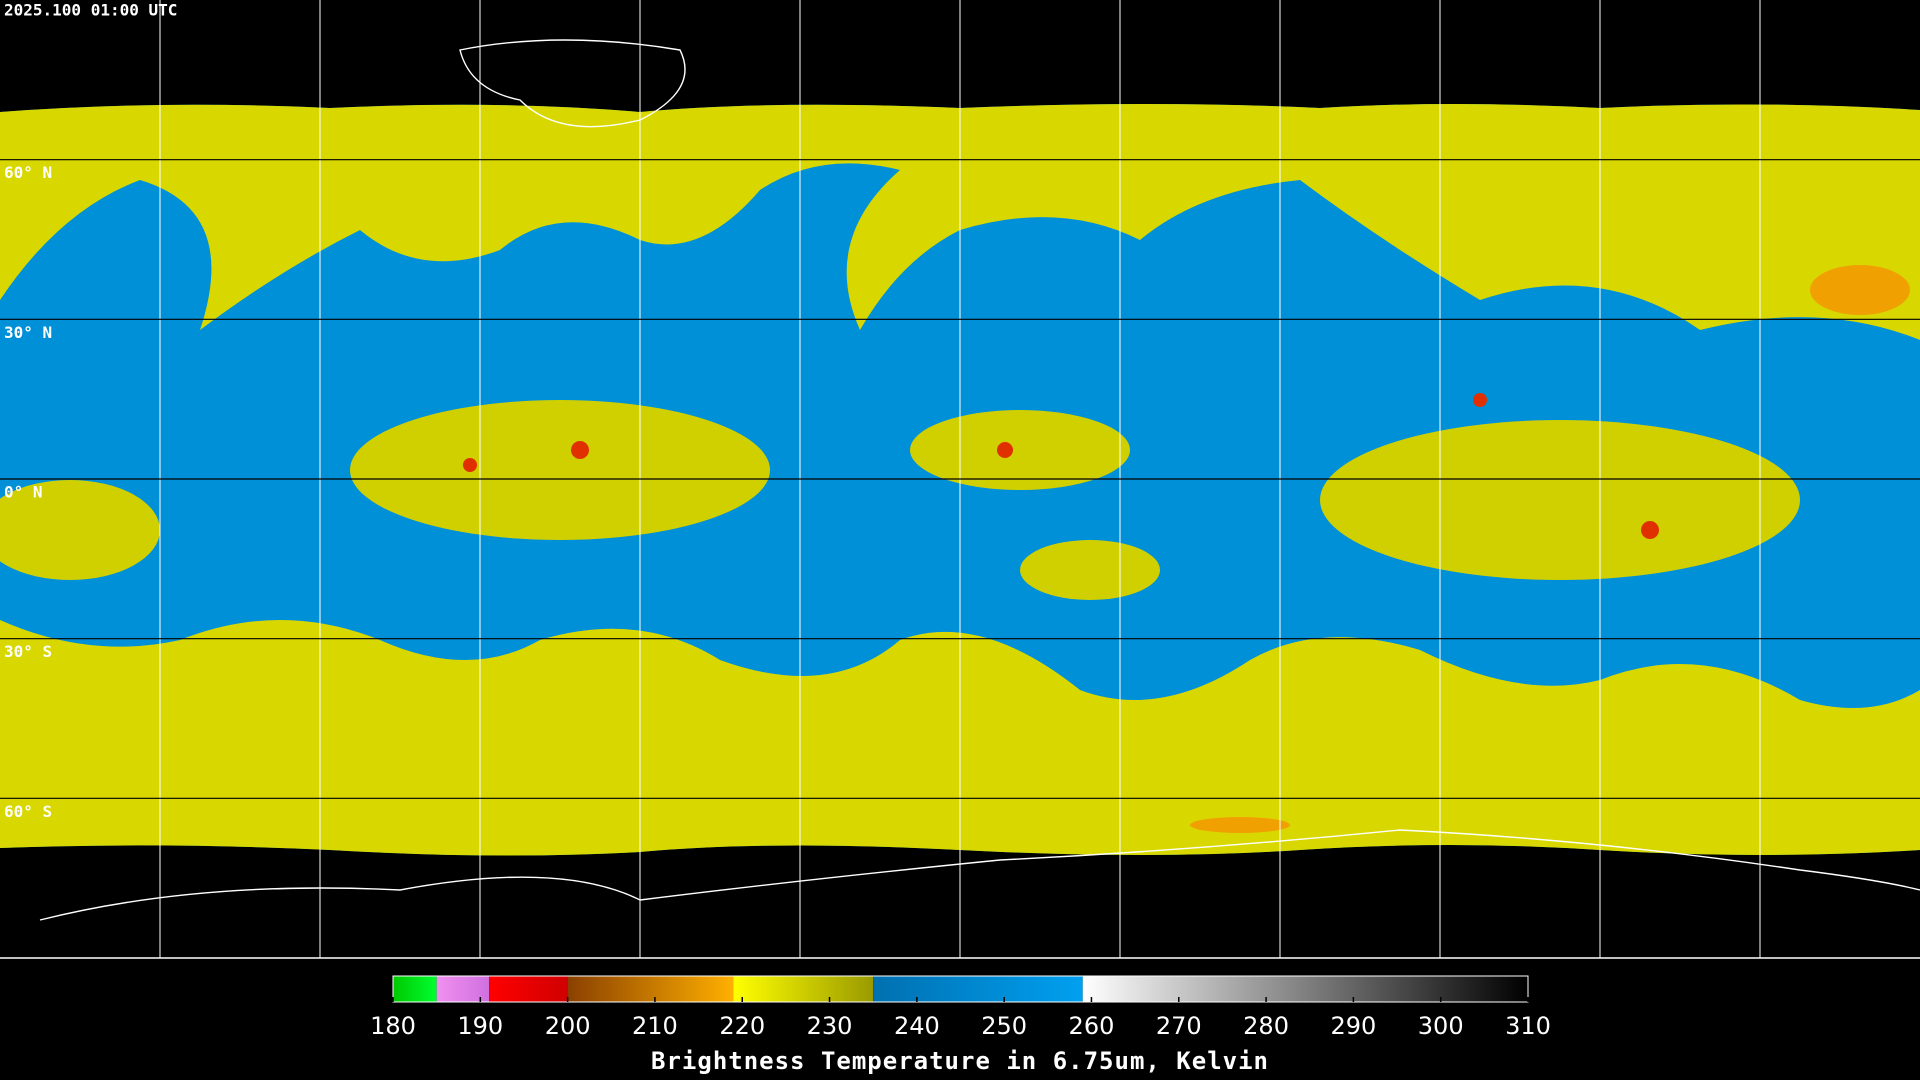 This screenshot has height=1080, width=1920. I want to click on colorbar-tick-label: 190, so click(480, 1026).